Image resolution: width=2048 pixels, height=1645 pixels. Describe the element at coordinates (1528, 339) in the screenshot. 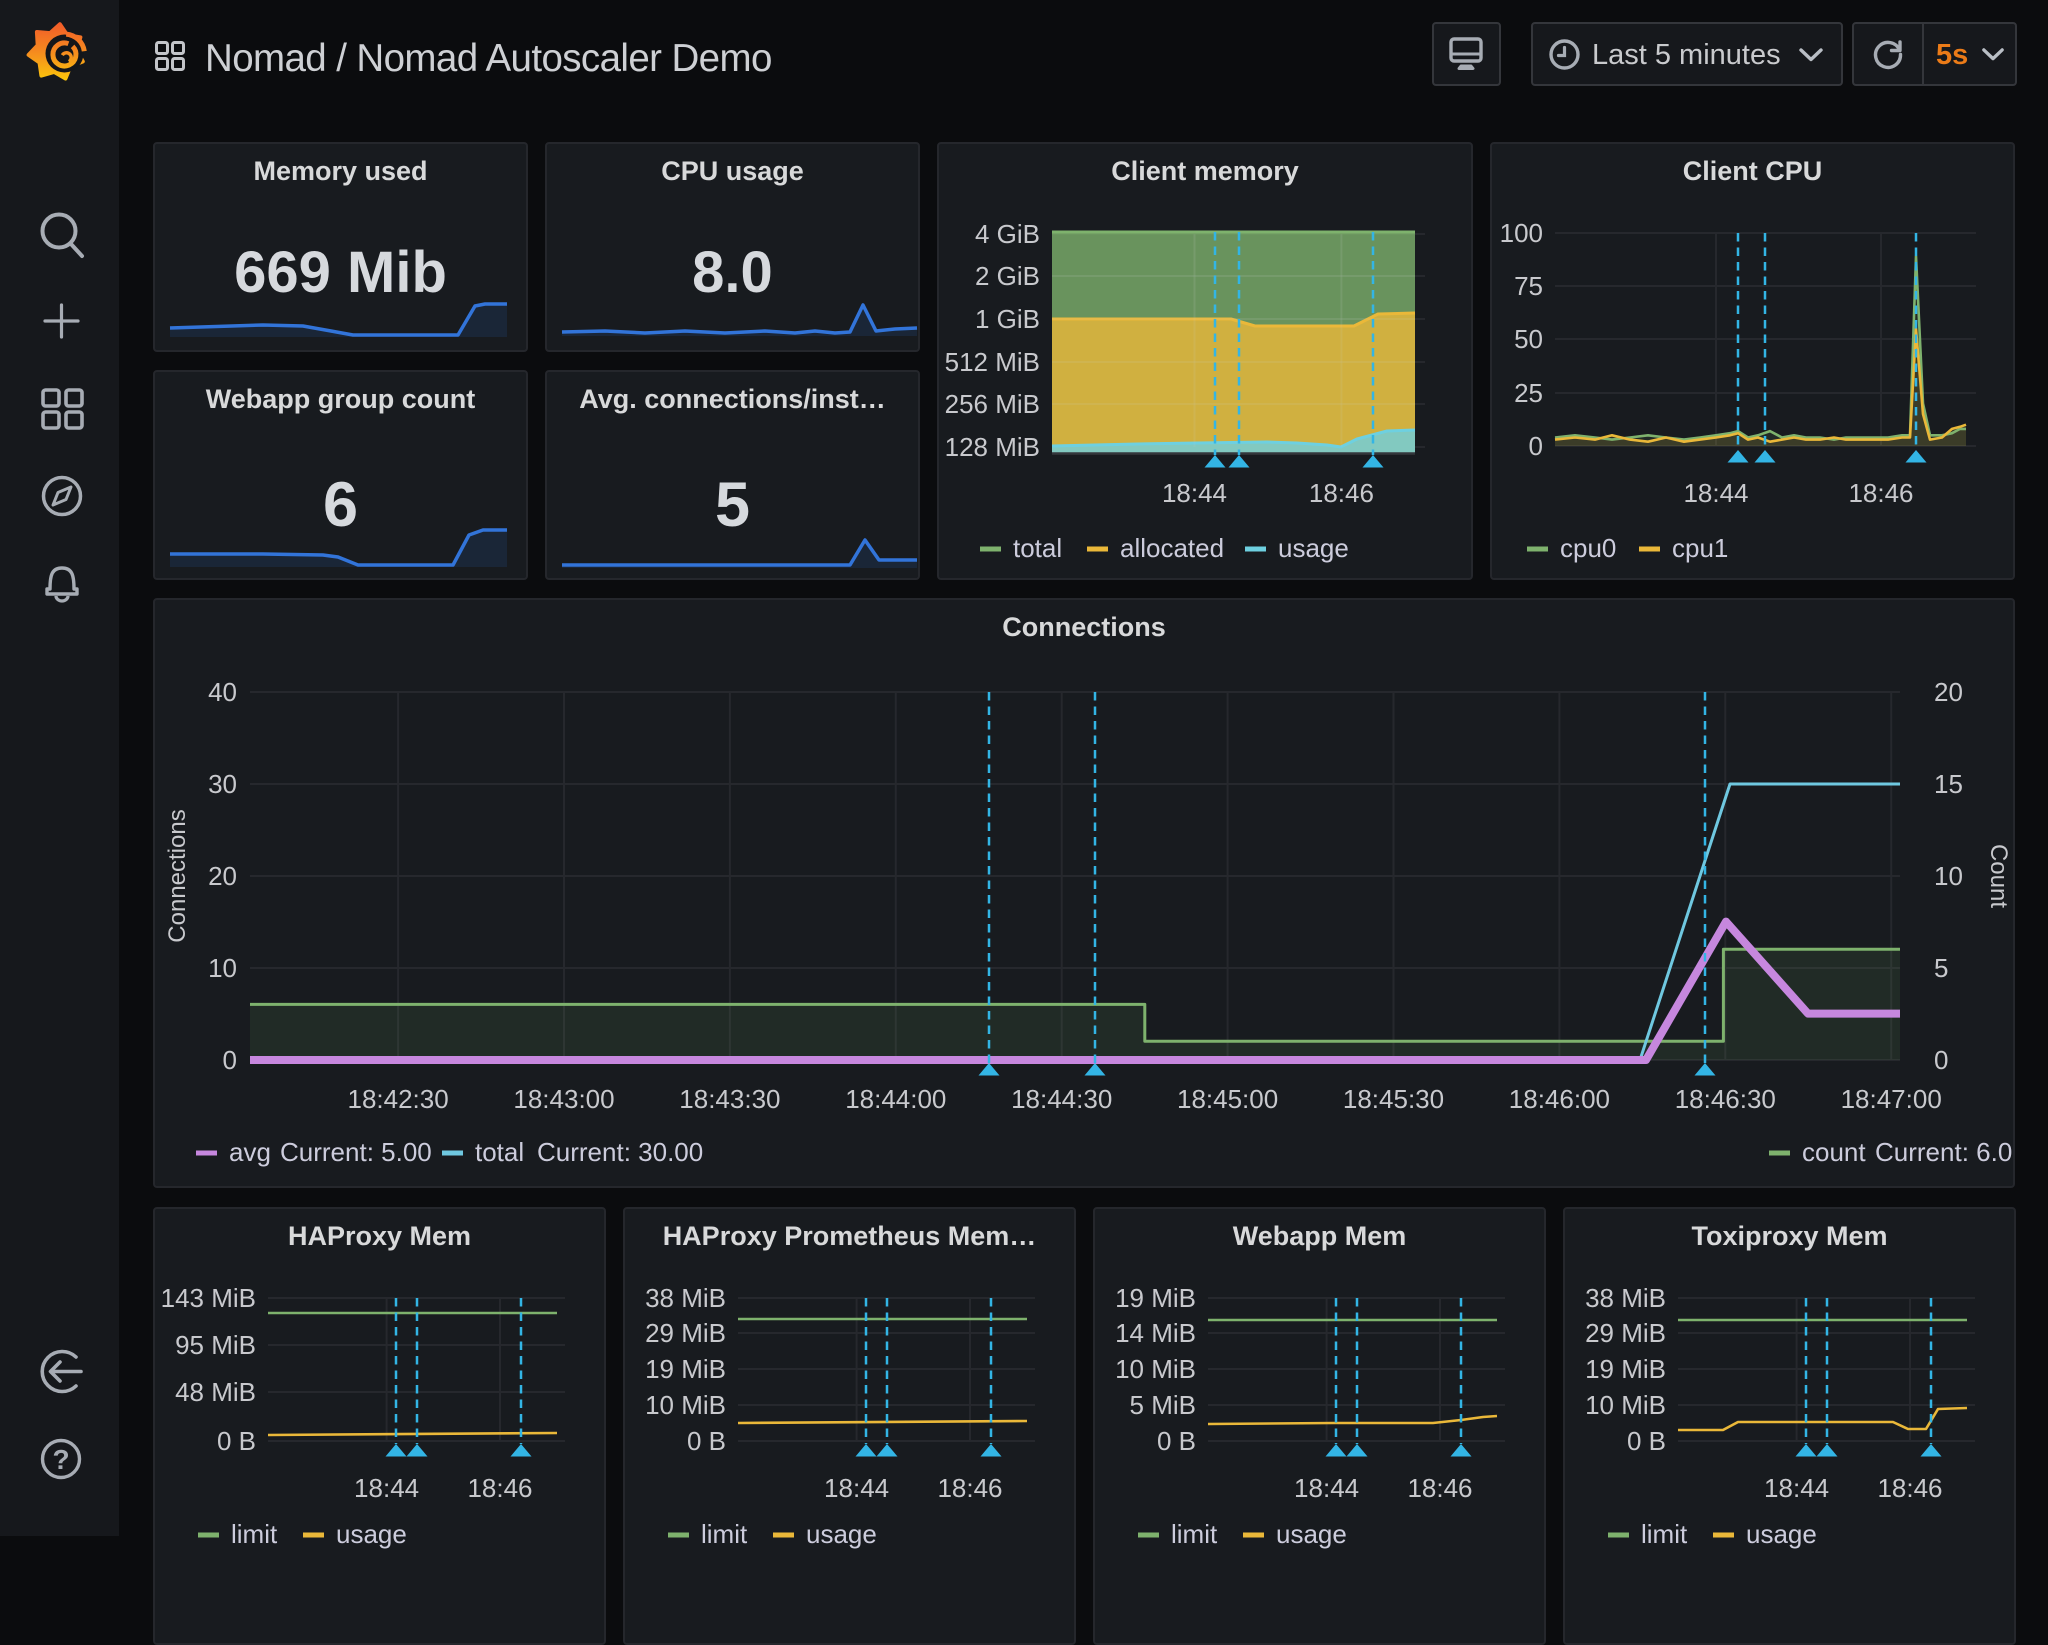

I see `svg-text: 50` at that location.